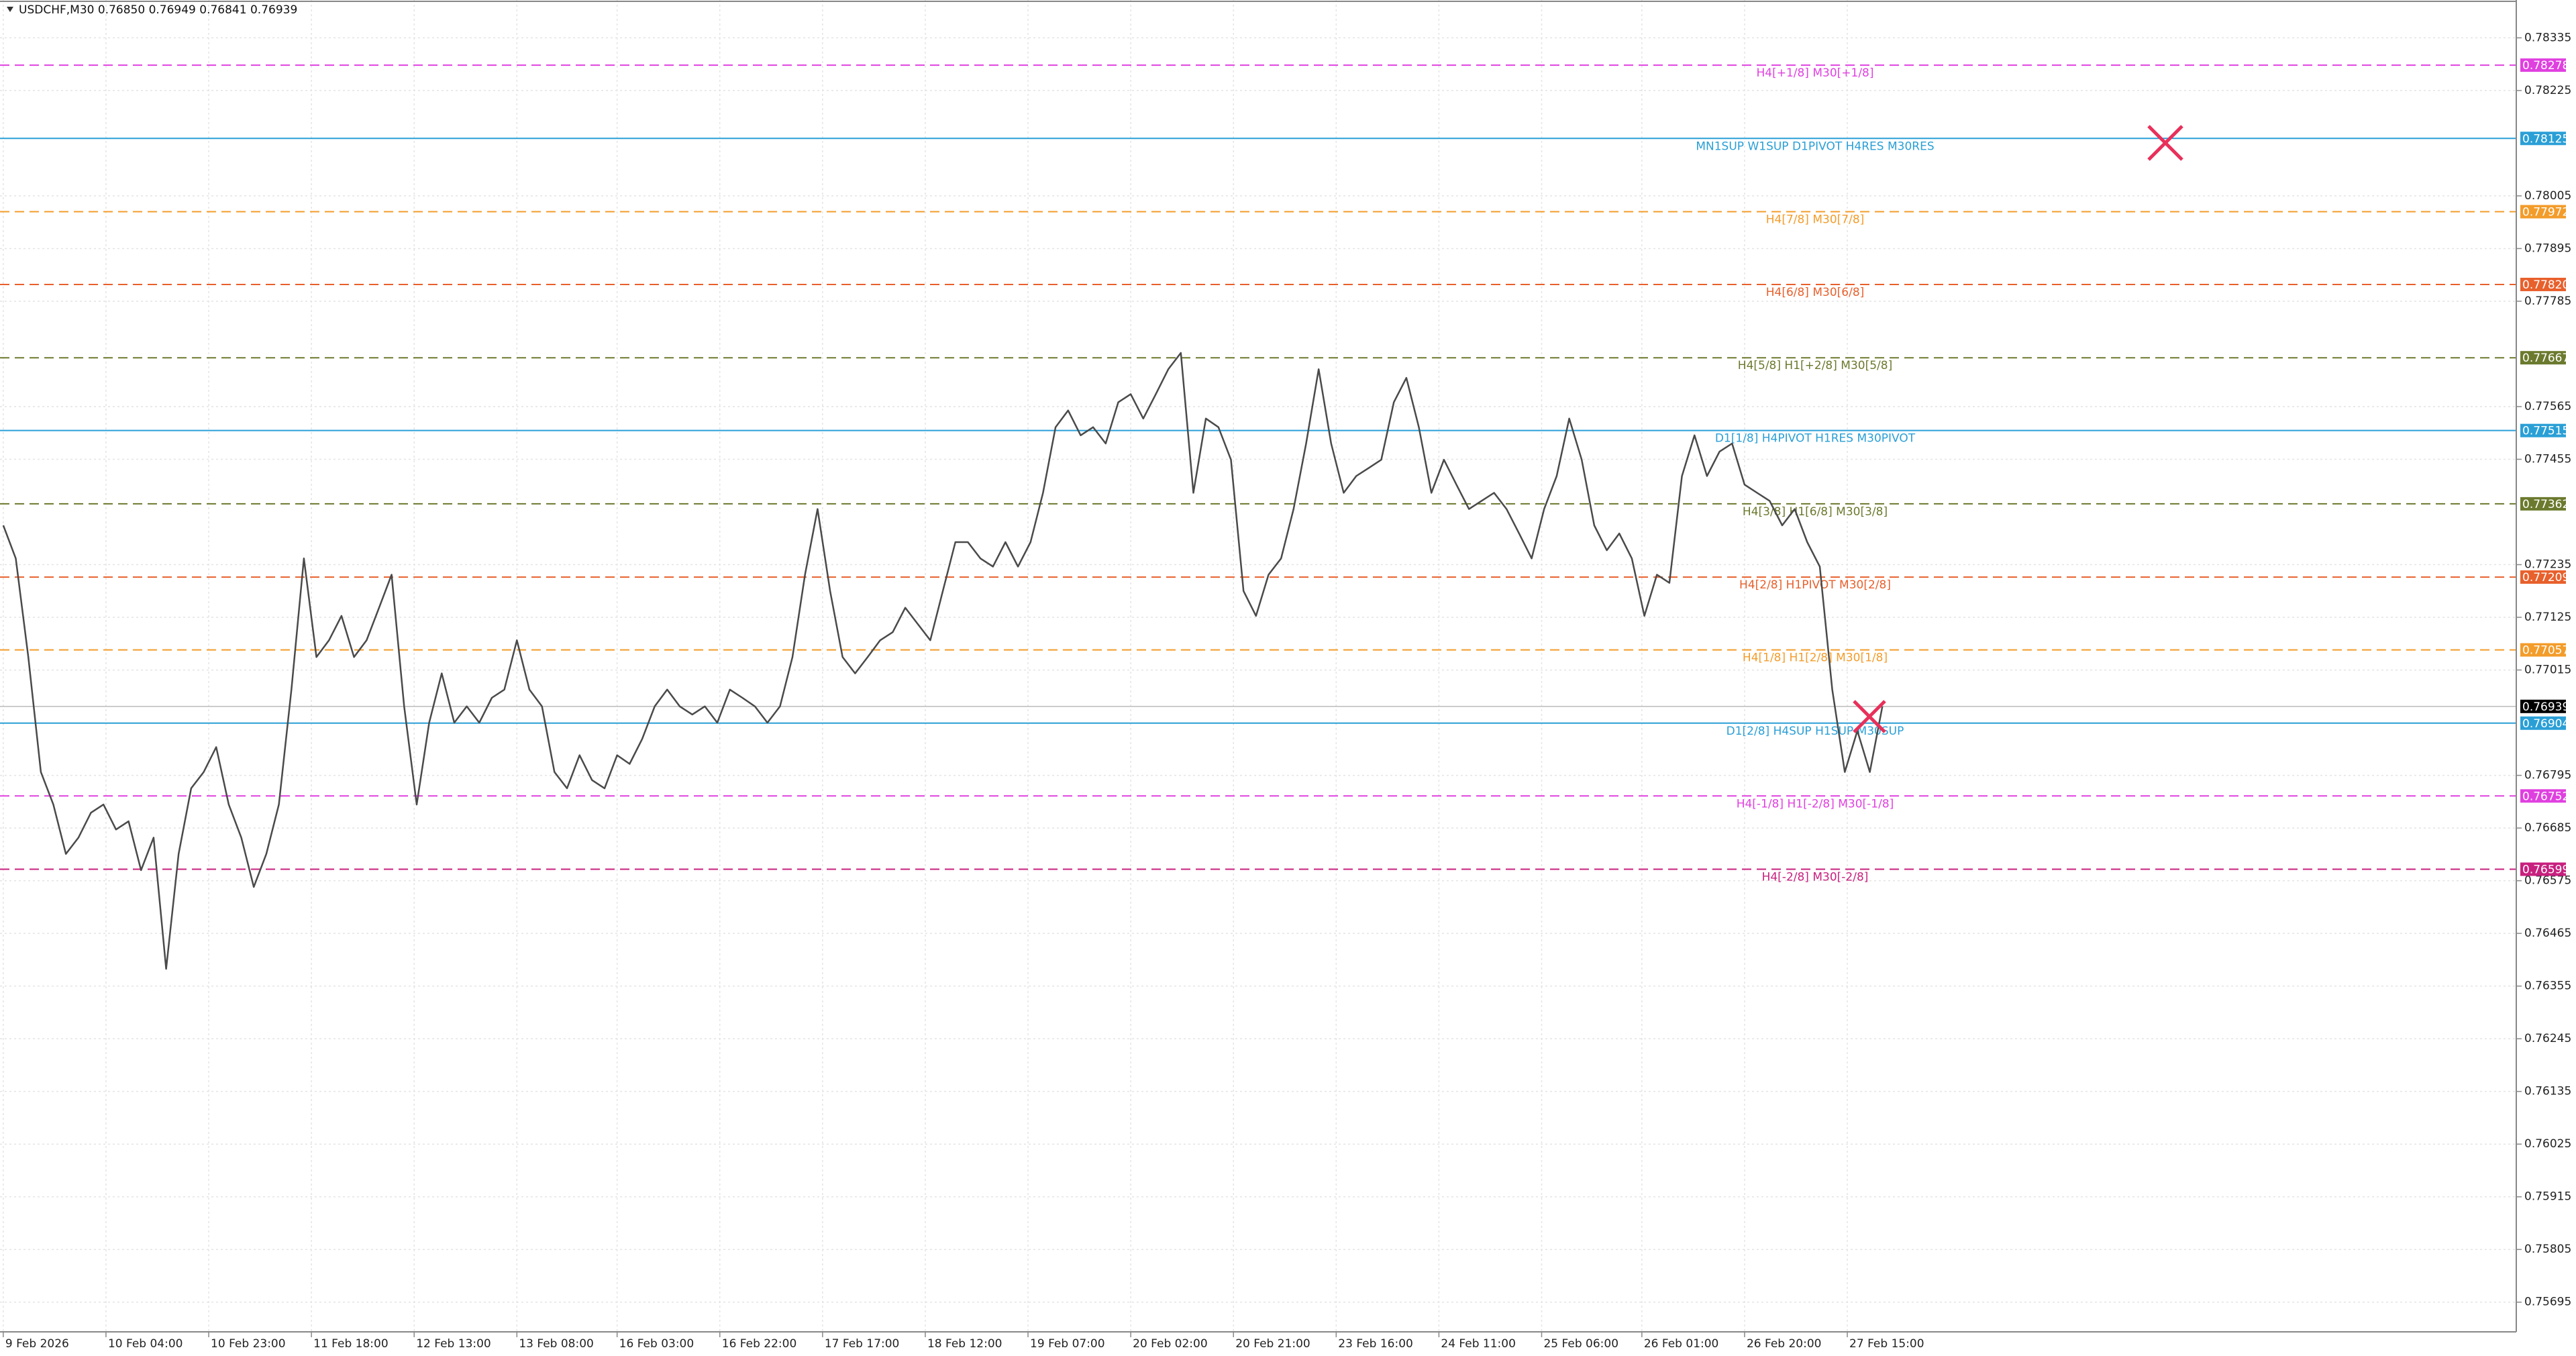  What do you see at coordinates (1815, 439) in the screenshot?
I see `level-label: D1[1/8] H4PIVOT H1RES M30PIVOT` at bounding box center [1815, 439].